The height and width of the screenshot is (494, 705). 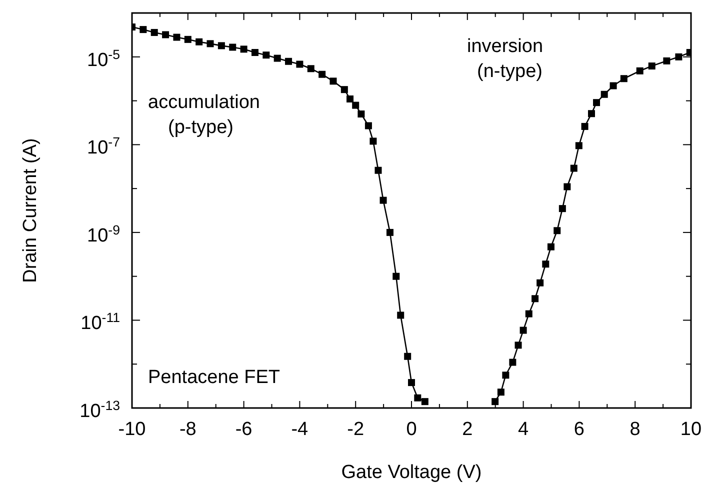 I want to click on x-tick-label: 6, so click(x=579, y=429).